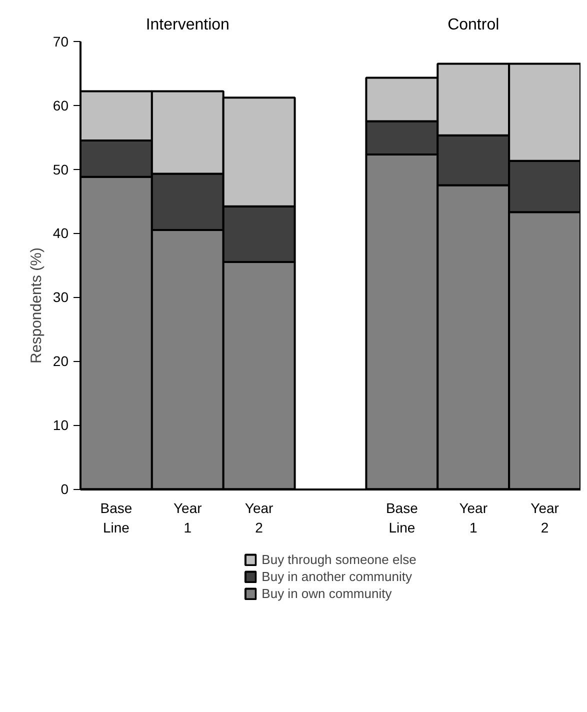 The width and height of the screenshot is (587, 712). Describe the element at coordinates (64, 489) in the screenshot. I see `y-tick-label: 0` at that location.